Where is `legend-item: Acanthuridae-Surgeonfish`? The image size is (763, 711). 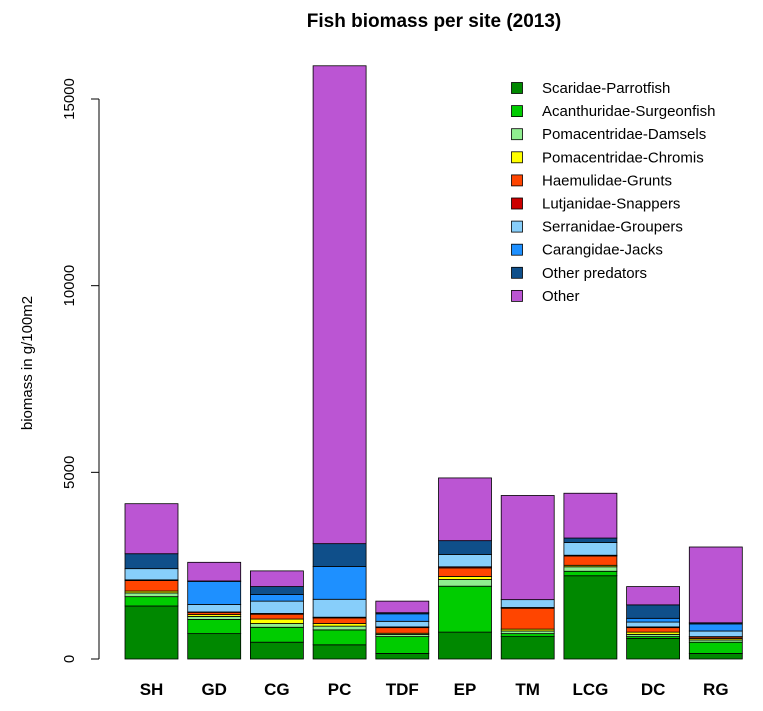 legend-item: Acanthuridae-Surgeonfish is located at coordinates (613, 111).